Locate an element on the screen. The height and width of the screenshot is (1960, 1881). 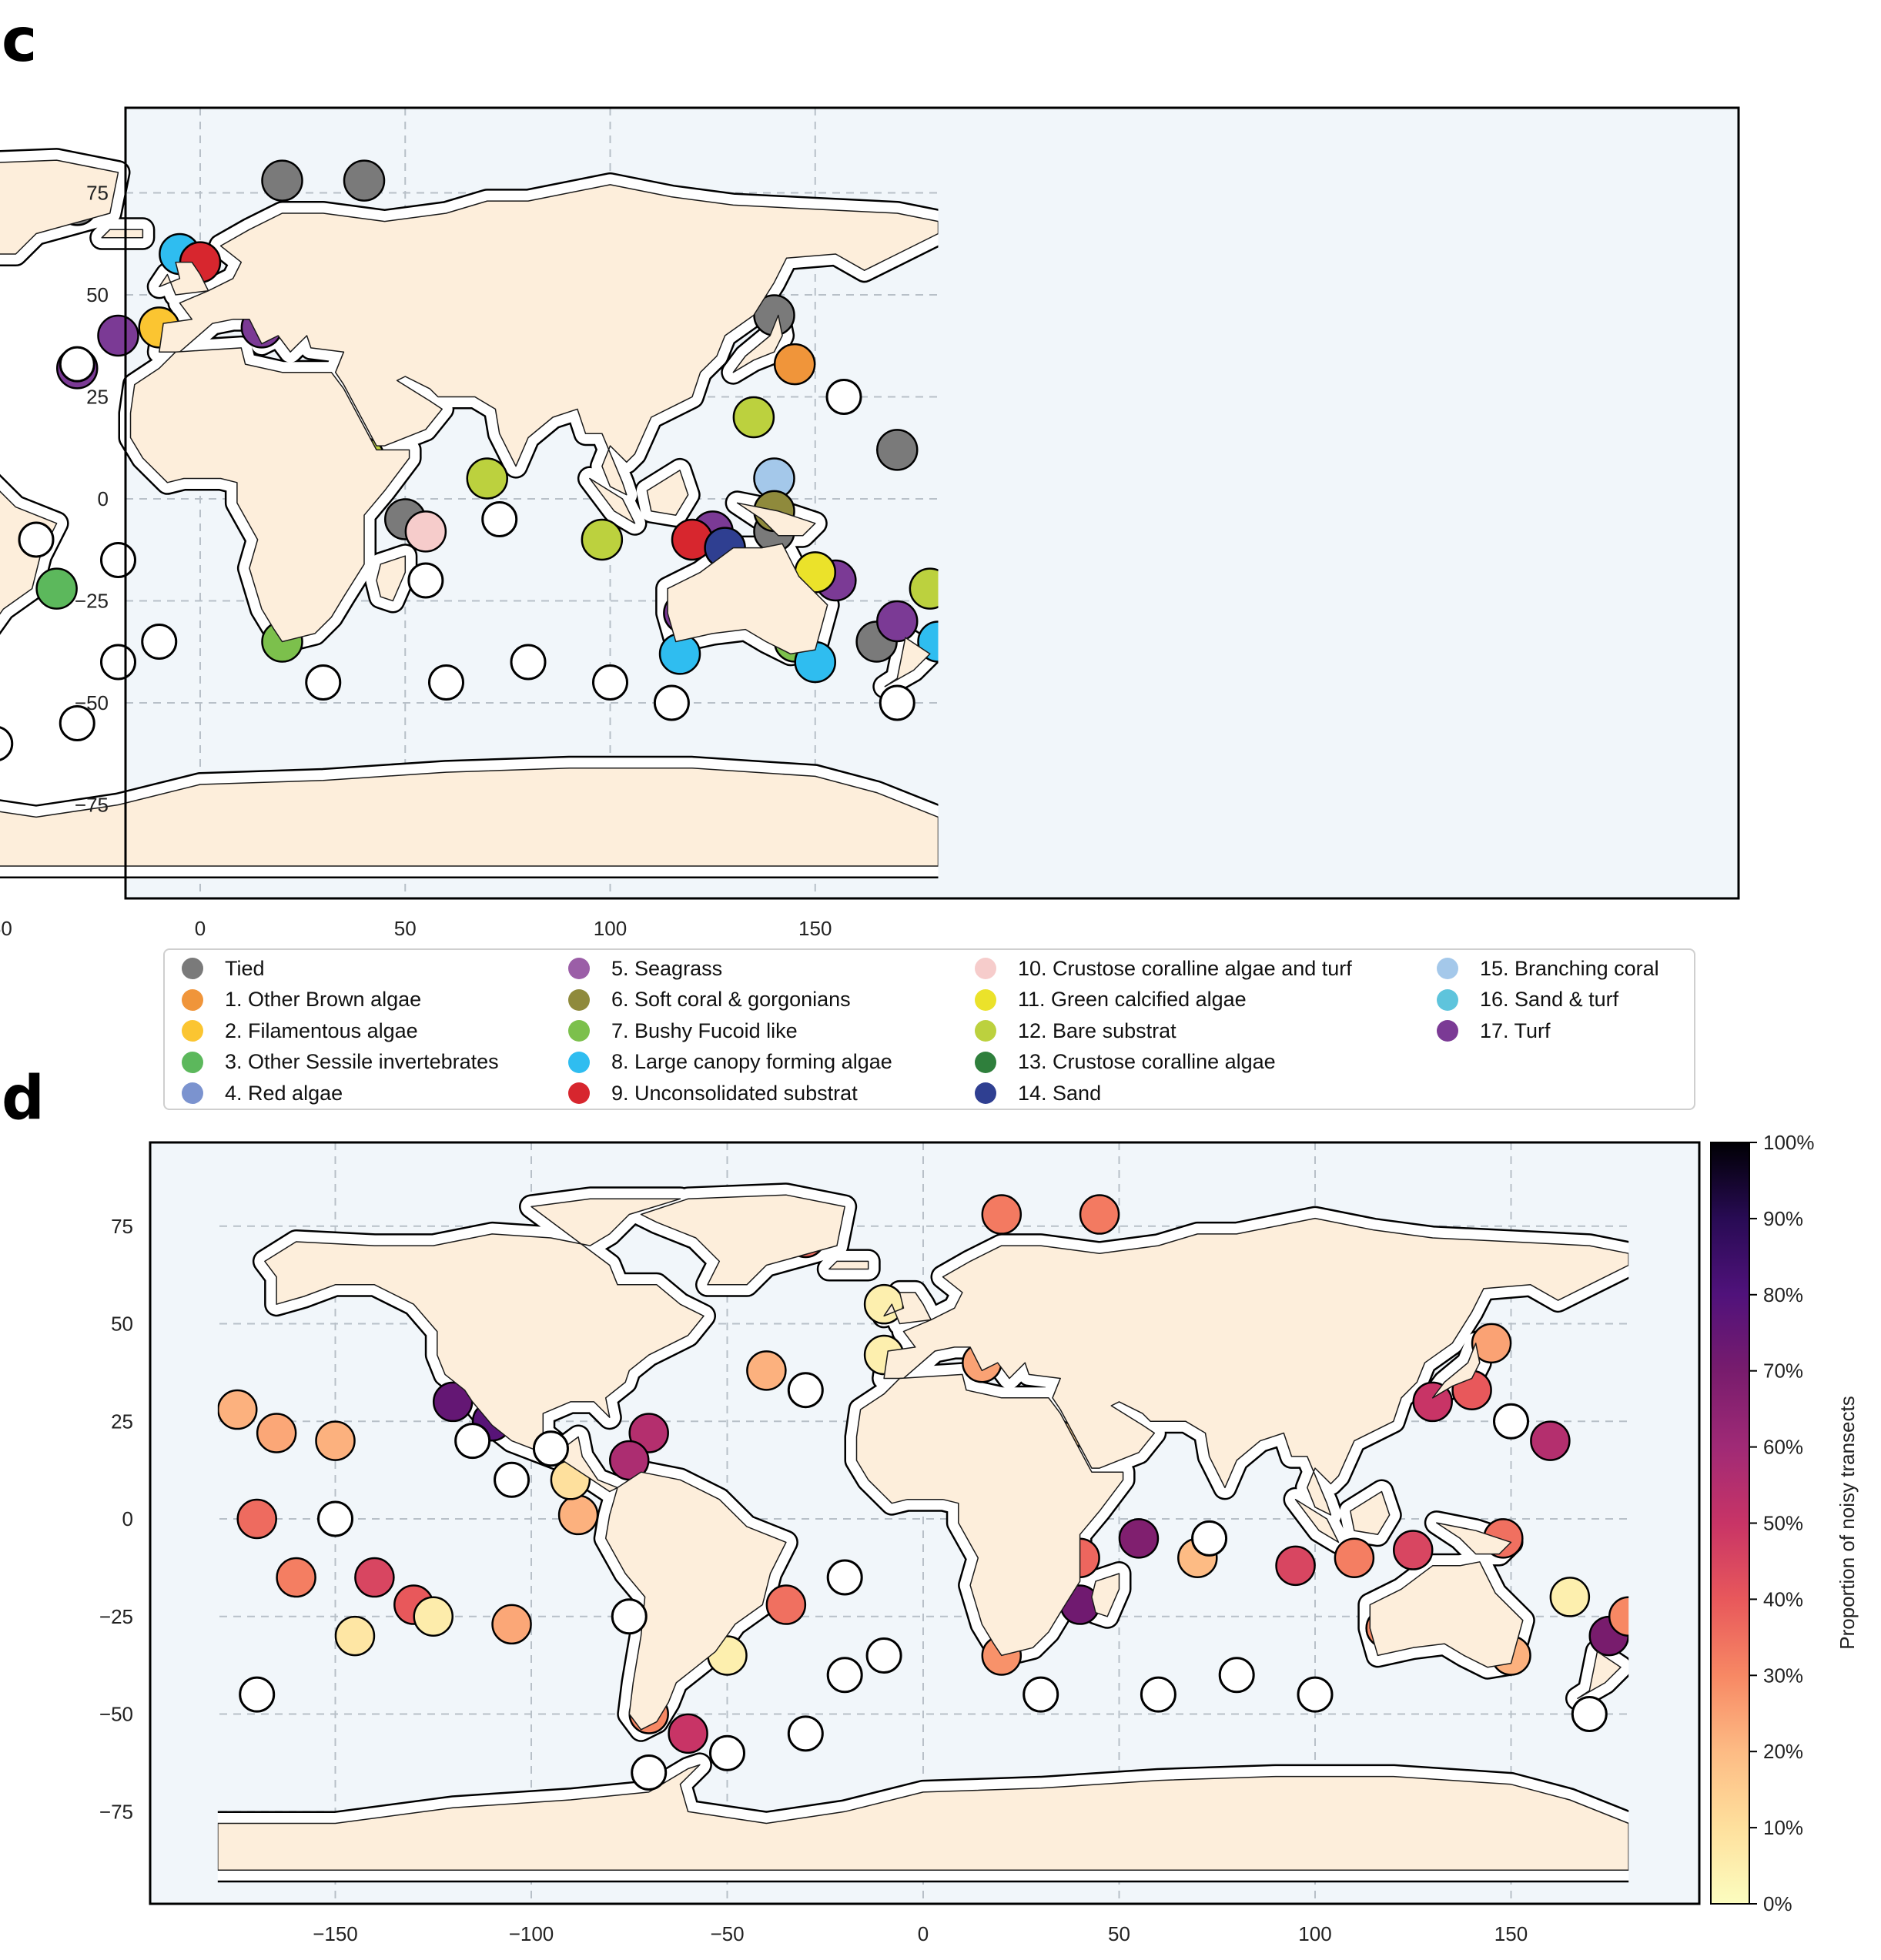
y-tick-label: −75 is located at coordinates (116, 1811).